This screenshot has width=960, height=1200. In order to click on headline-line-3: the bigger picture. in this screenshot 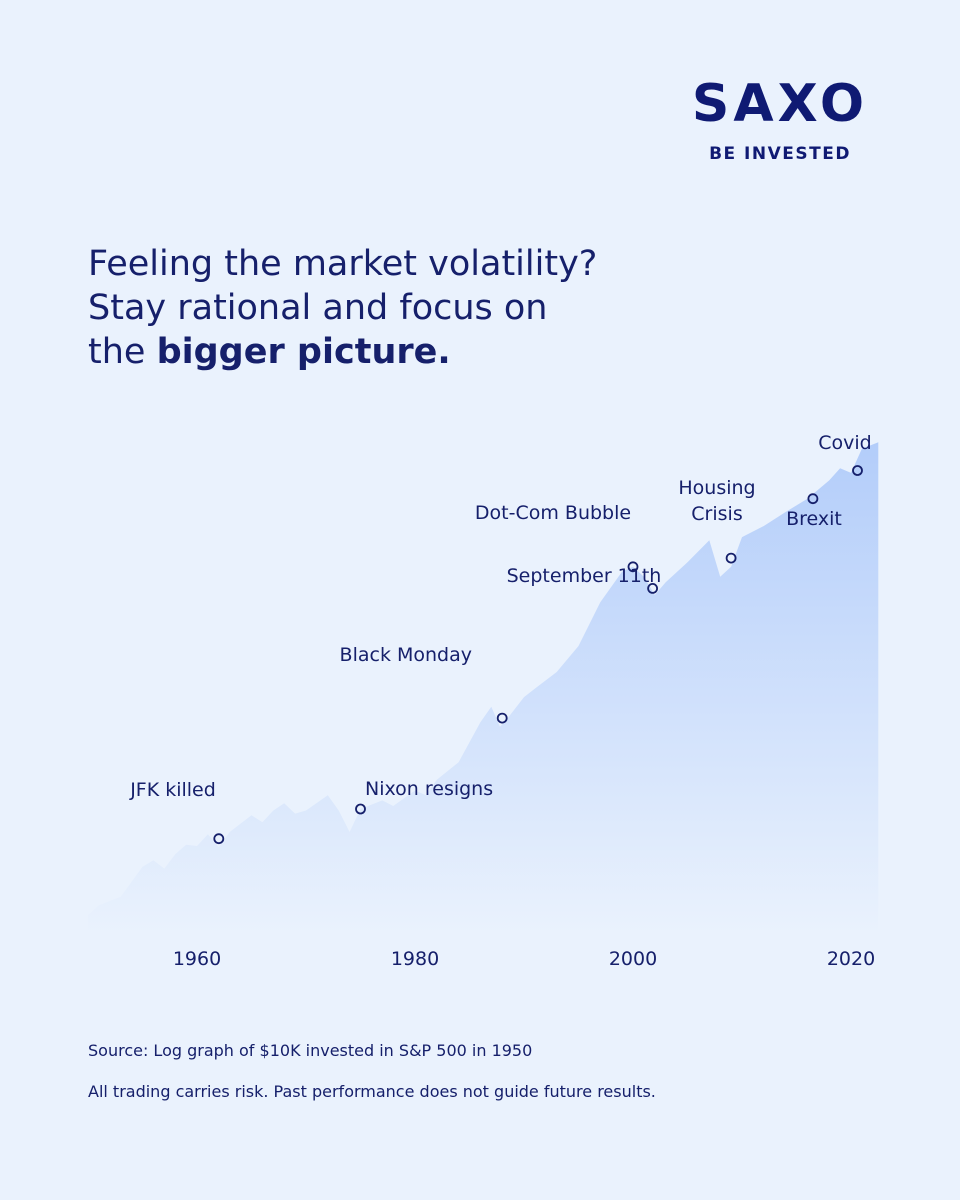, I will do `click(342, 352)`.